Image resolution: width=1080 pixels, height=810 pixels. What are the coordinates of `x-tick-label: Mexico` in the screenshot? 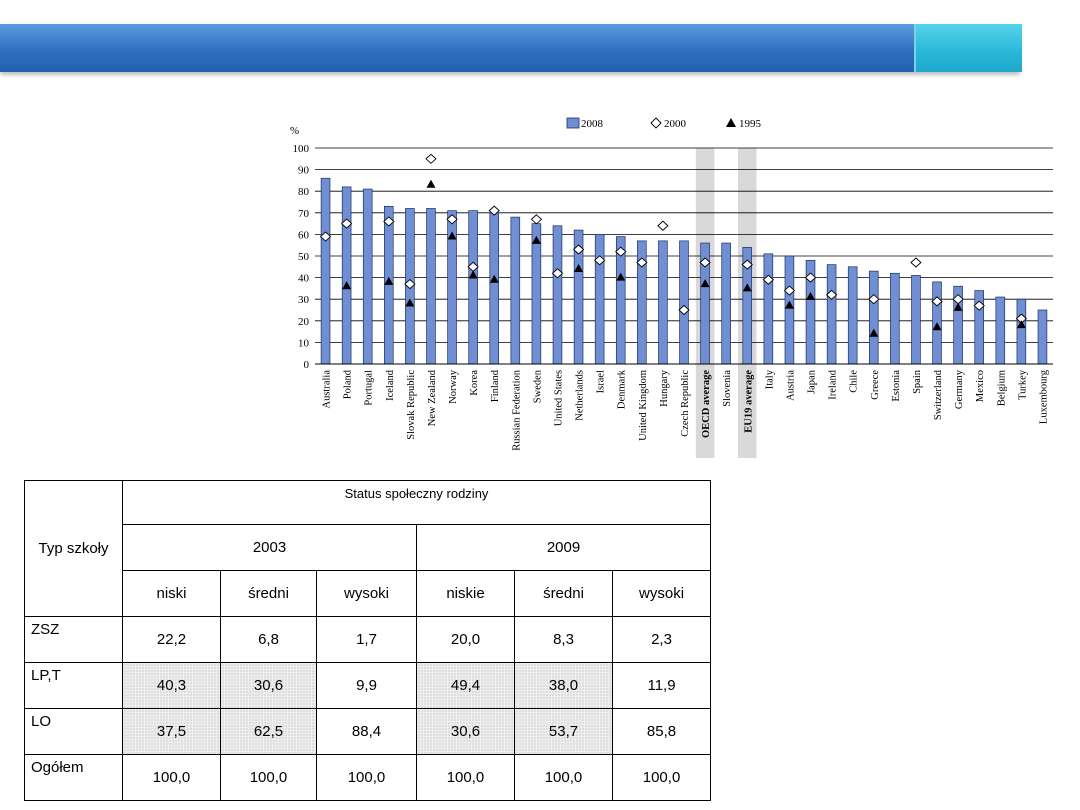 It's located at (980, 386).